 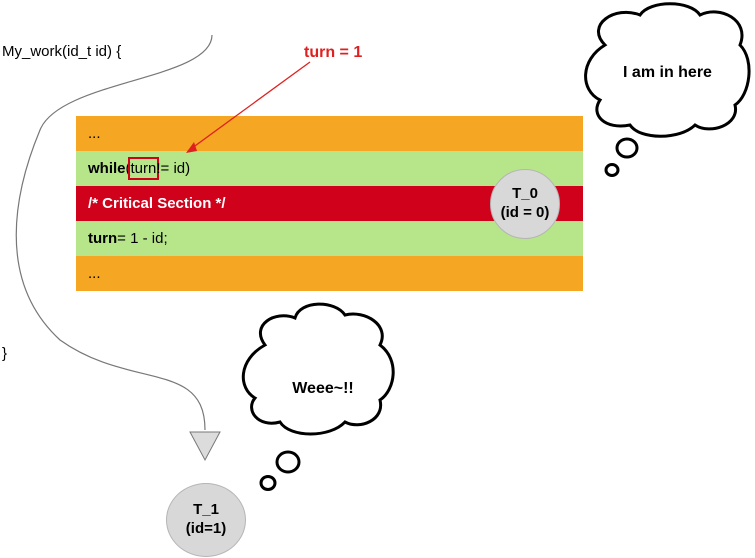 What do you see at coordinates (142, 238) in the screenshot?
I see `turn-assign-rest: = 1 - id;` at bounding box center [142, 238].